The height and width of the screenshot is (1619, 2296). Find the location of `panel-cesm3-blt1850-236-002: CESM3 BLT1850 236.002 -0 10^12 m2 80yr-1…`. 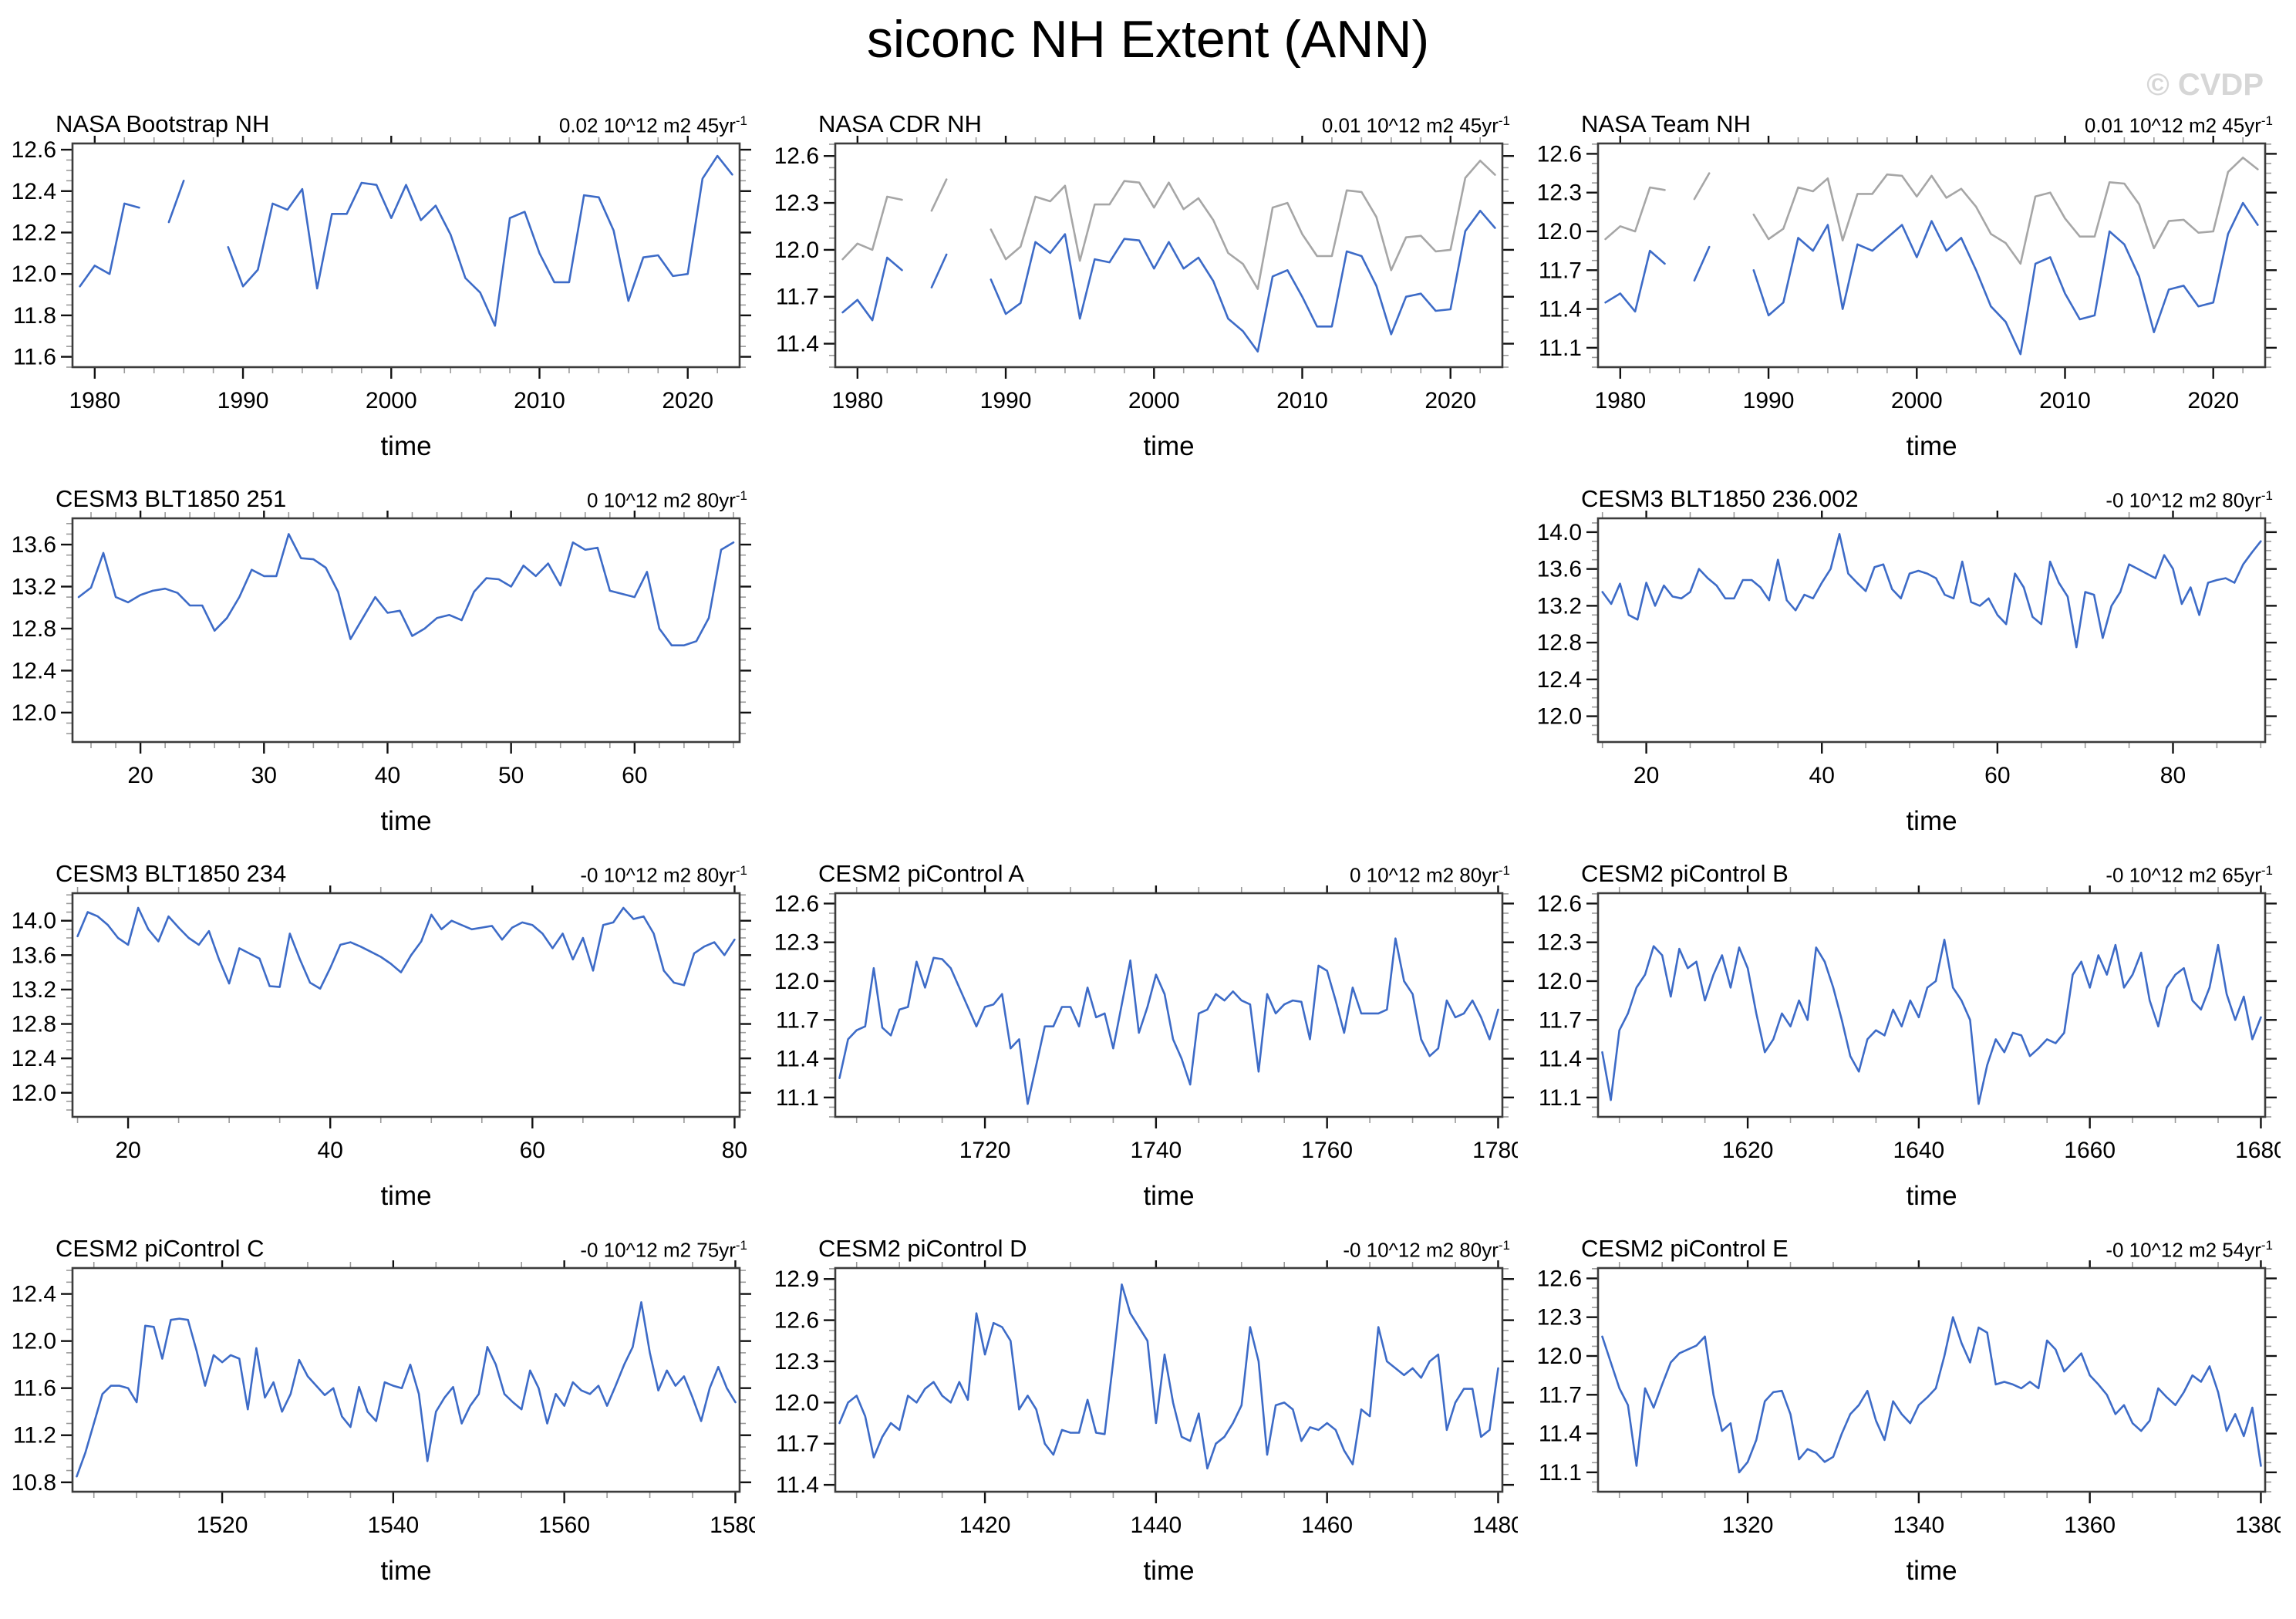

panel-cesm3-blt1850-236-002: CESM3 BLT1850 236.002 -0 10^12 m2 80yr-1… is located at coordinates (1909, 661).